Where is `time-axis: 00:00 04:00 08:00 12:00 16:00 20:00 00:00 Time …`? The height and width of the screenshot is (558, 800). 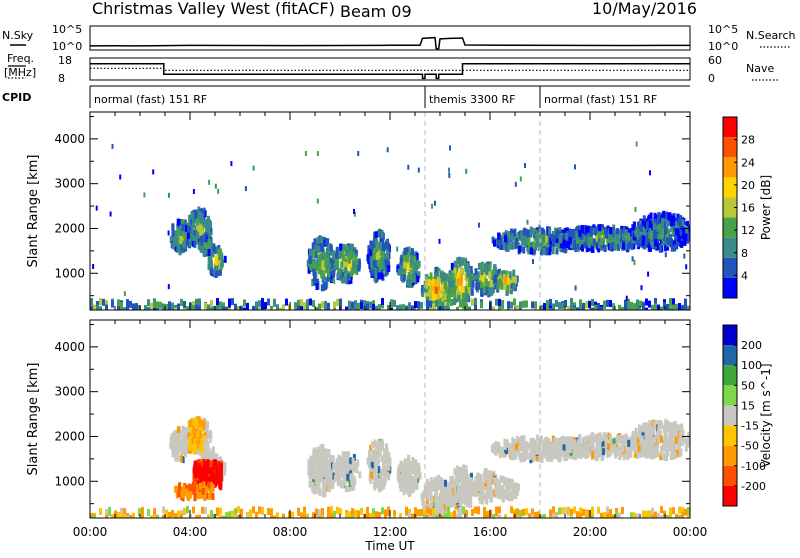 time-axis: 00:00 04:00 08:00 12:00 16:00 20:00 00:00 Time … is located at coordinates (390, 539).